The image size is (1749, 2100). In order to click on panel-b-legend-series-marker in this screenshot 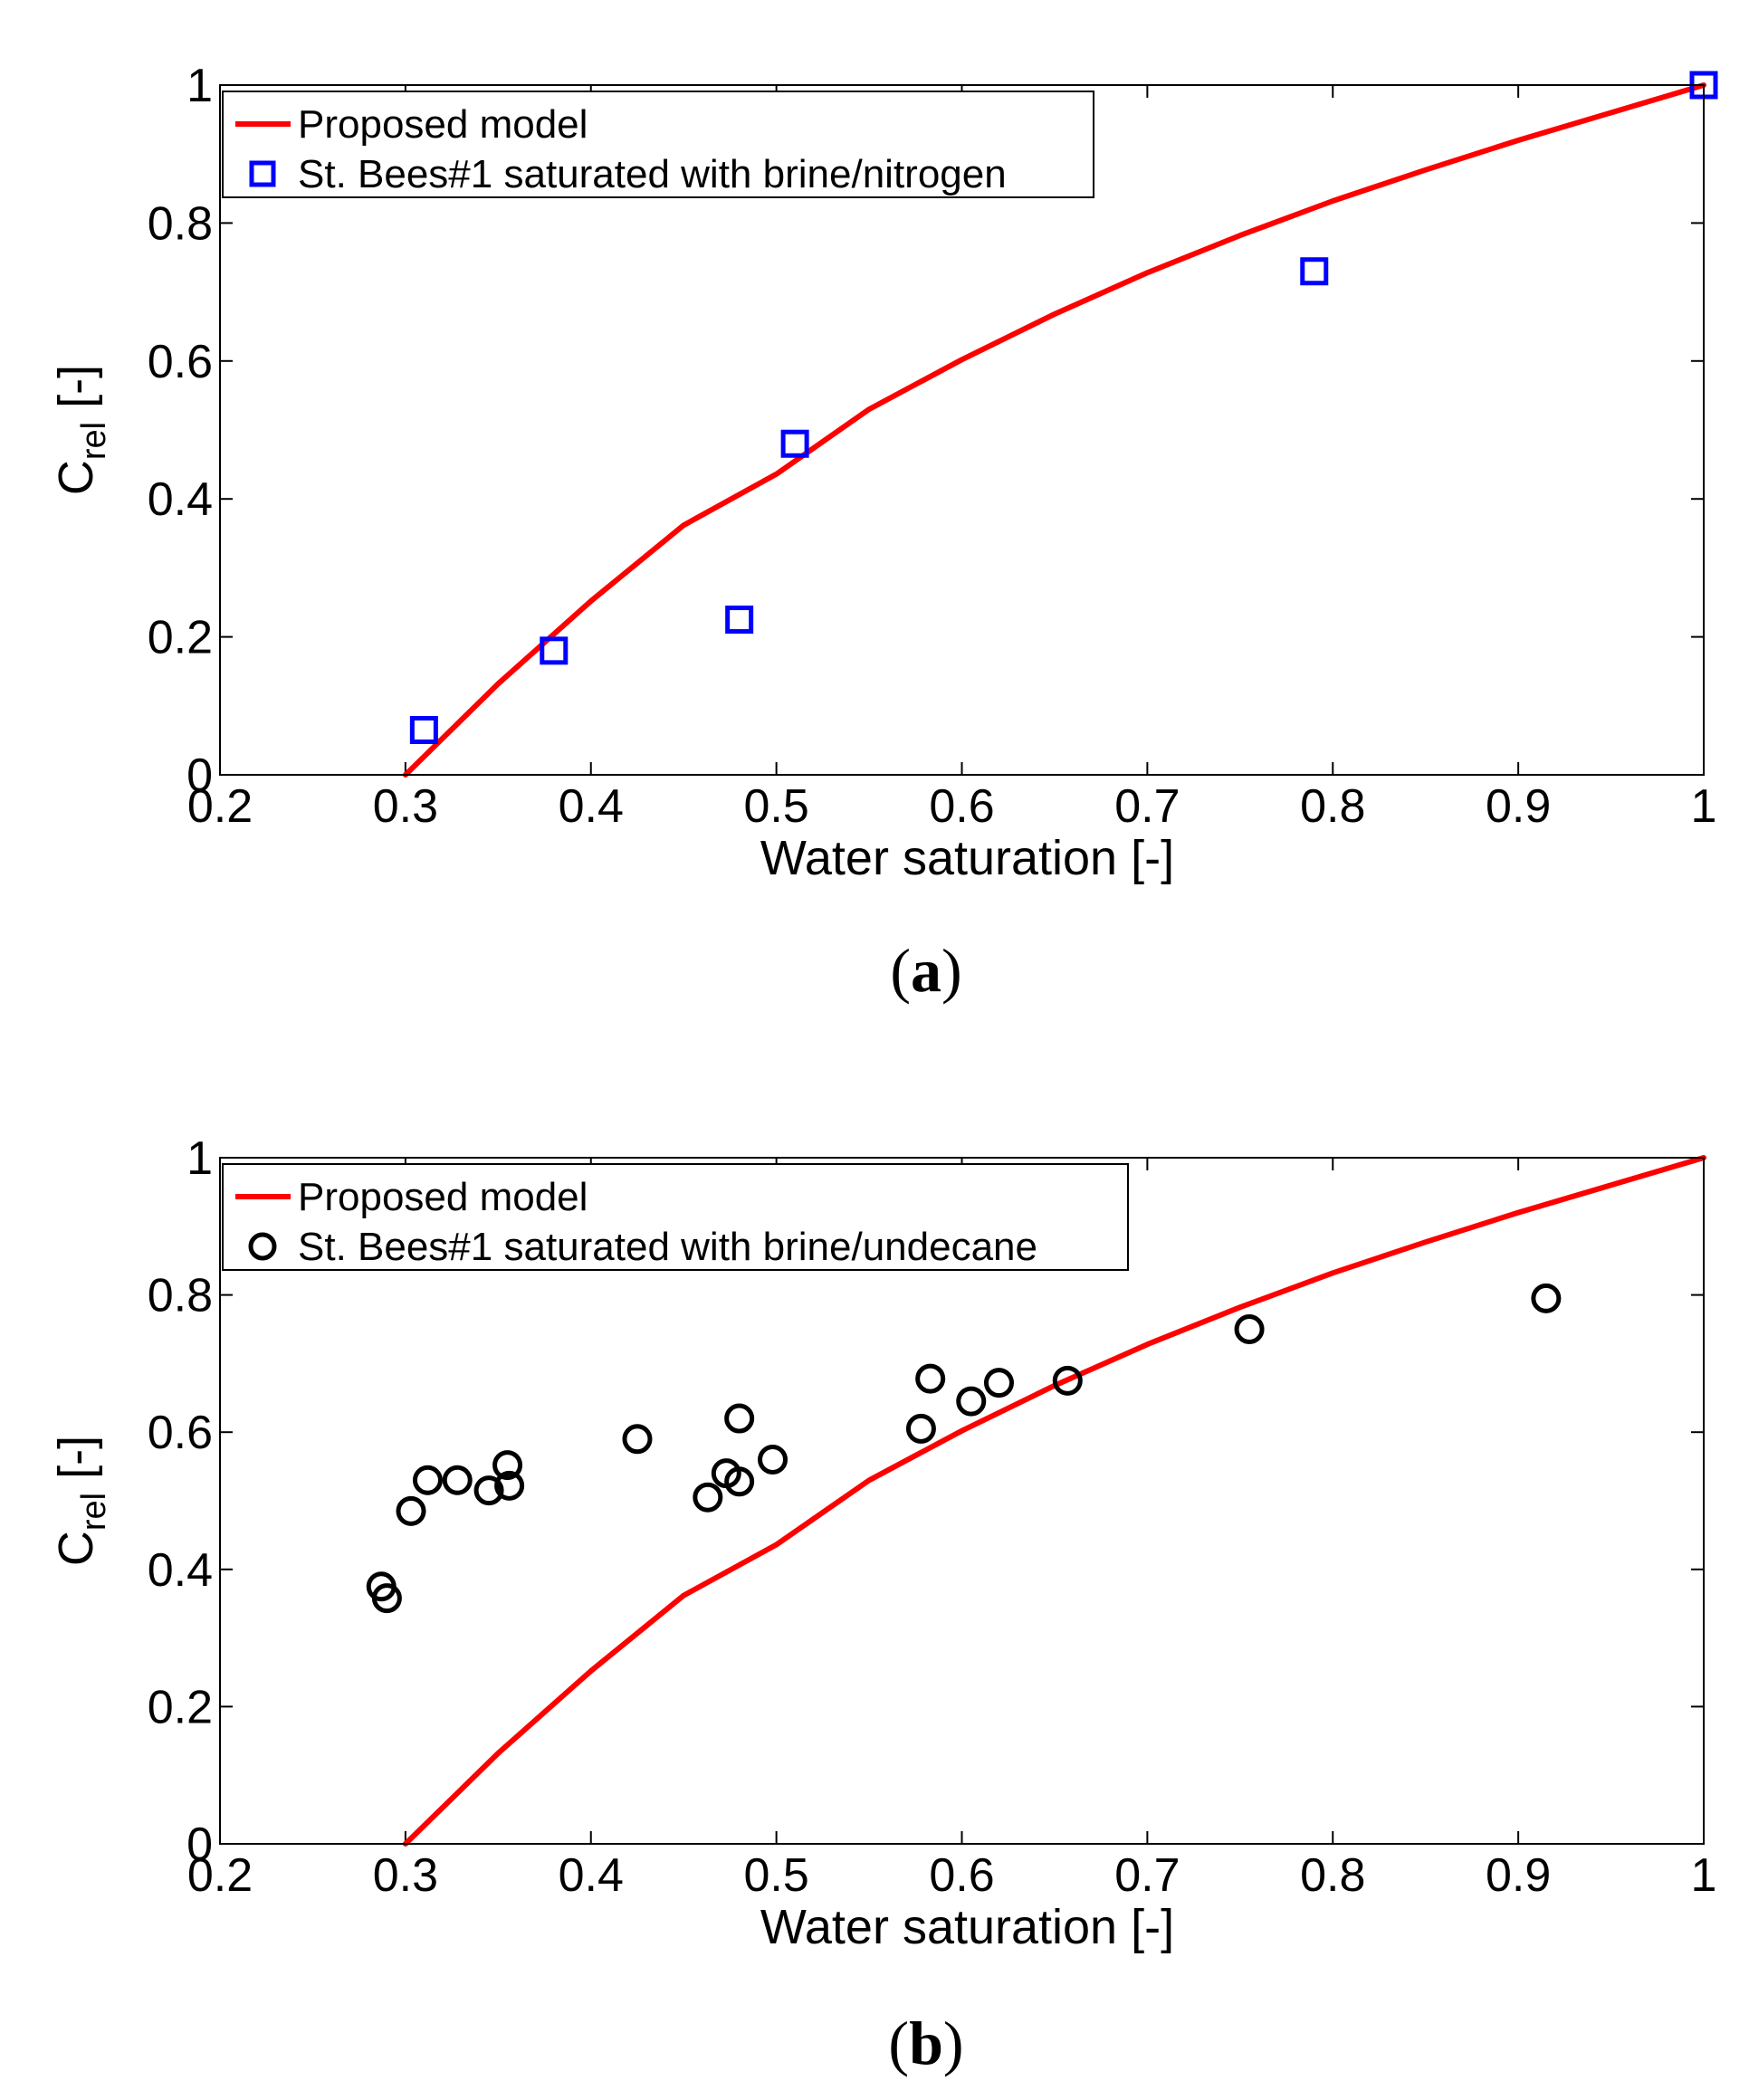, I will do `click(262, 1246)`.